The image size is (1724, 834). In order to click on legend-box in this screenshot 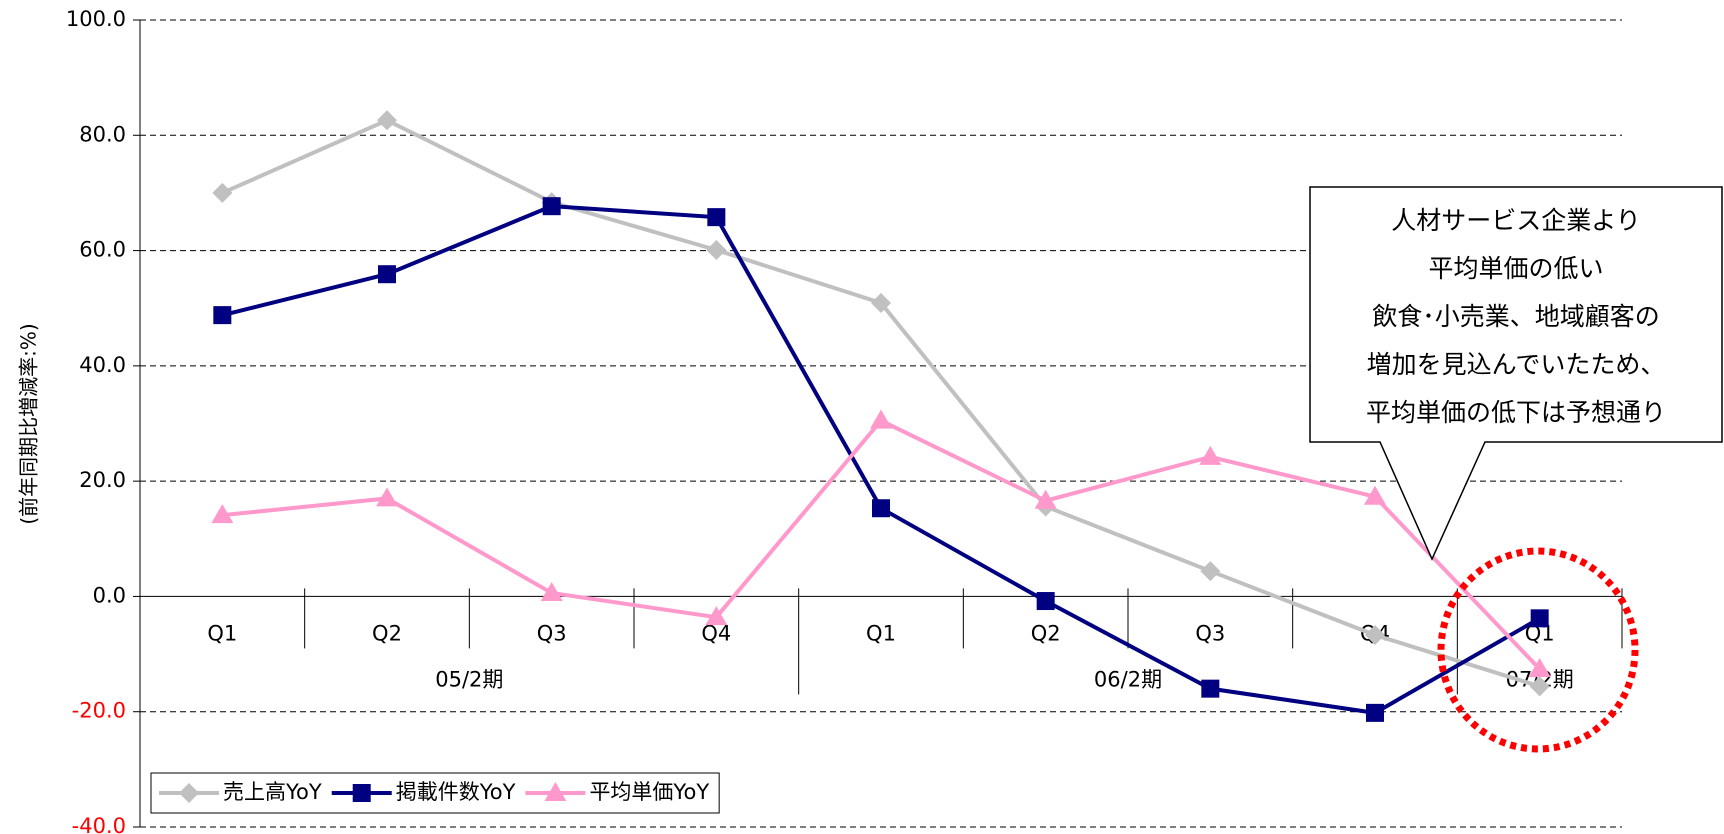, I will do `click(435, 793)`.